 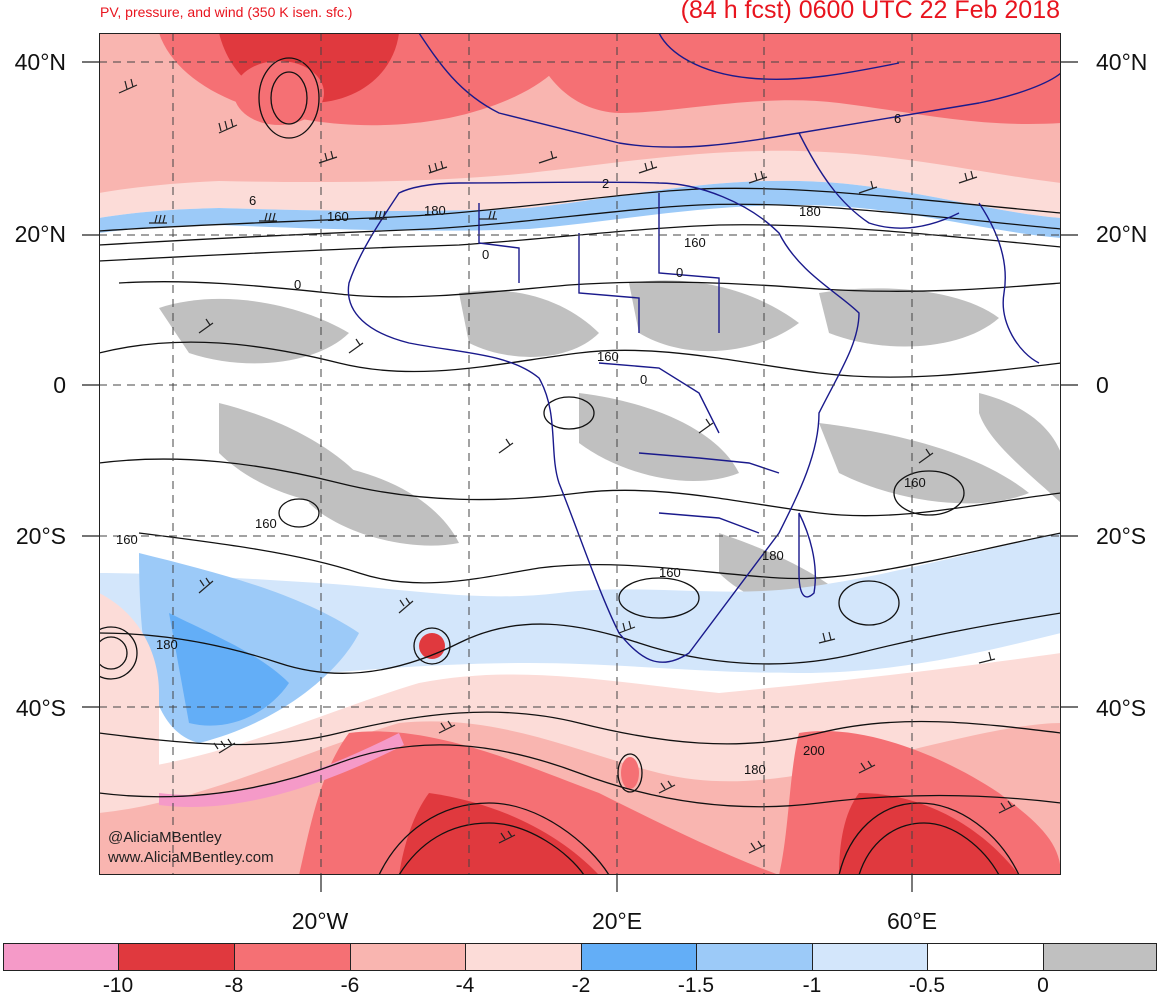 I want to click on colorbar-label: -4, so click(x=465, y=985).